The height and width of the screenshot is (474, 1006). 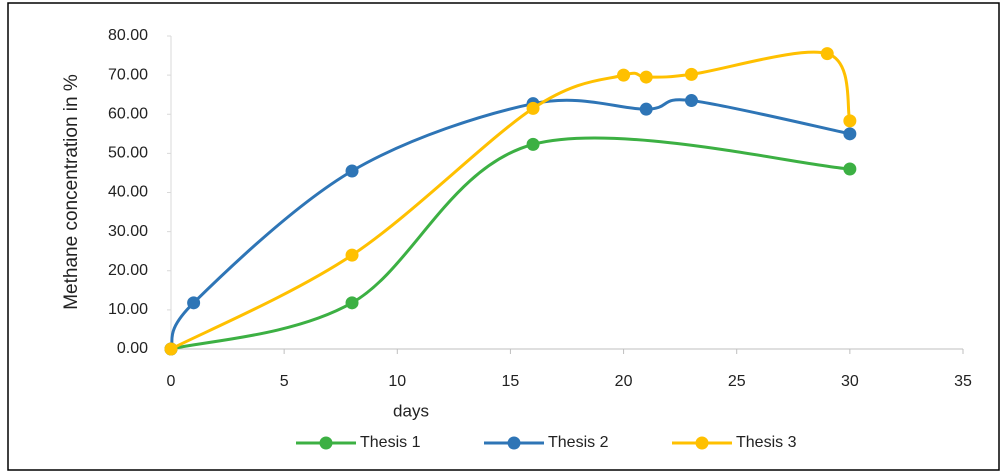 I want to click on y-tick-label: 50.00, so click(x=128, y=153).